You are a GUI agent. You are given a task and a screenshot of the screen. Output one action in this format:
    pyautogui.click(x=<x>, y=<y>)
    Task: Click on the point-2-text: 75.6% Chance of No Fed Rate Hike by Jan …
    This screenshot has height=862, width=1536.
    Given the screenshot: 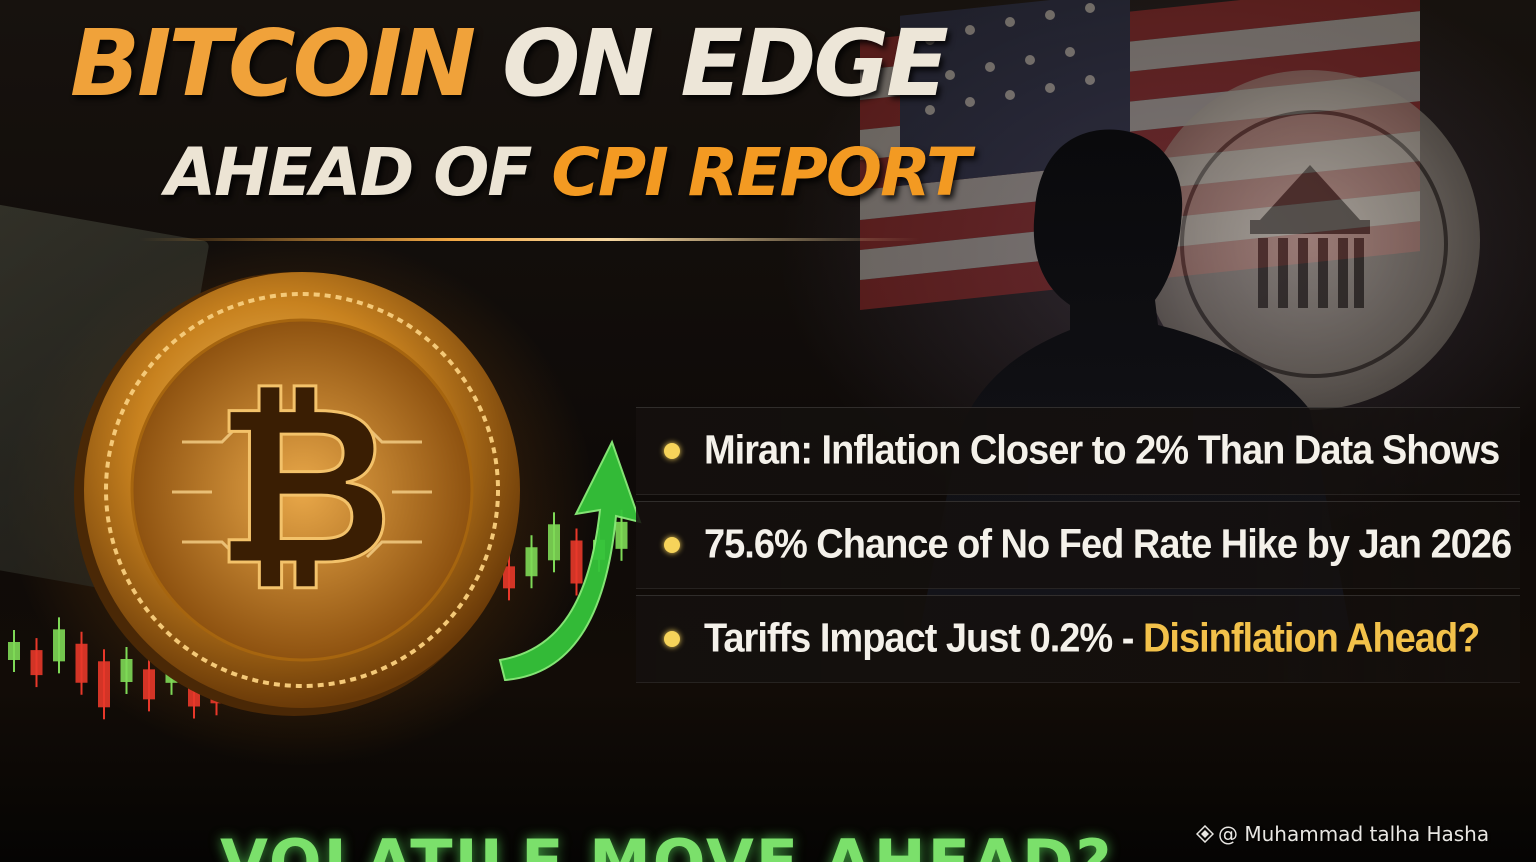 What is the action you would take?
    pyautogui.click(x=1108, y=545)
    